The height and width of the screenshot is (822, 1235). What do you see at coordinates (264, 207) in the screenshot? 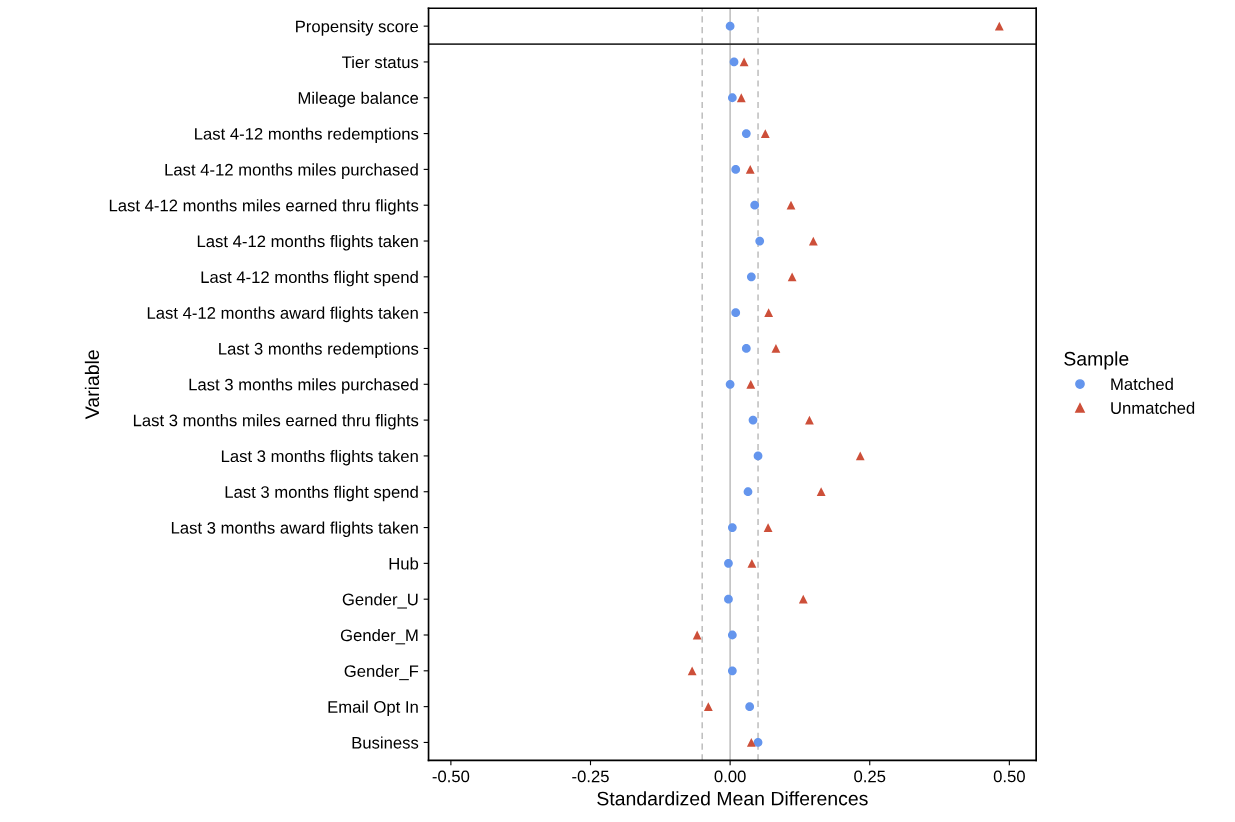
I see `y-tick-label: Last 4-12 months miles earned thru flights` at bounding box center [264, 207].